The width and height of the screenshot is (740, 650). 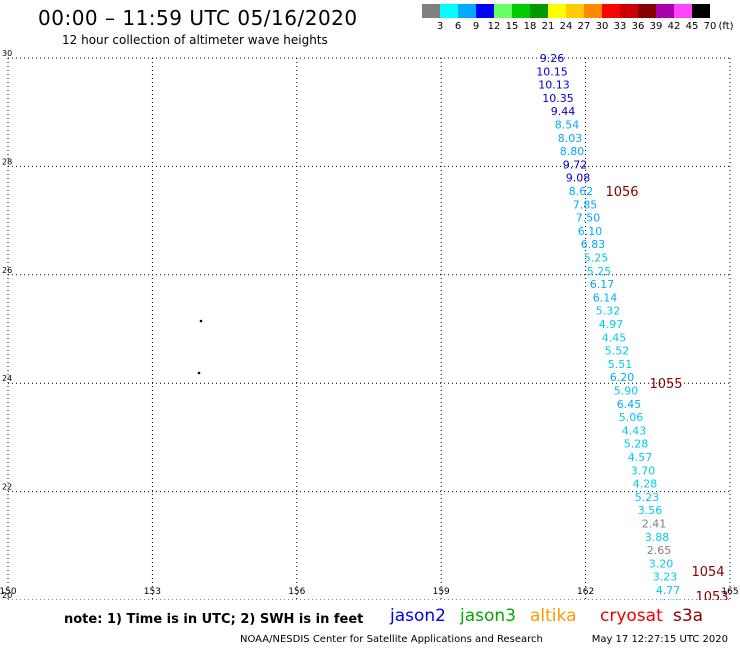 I want to click on legend-label: 24, so click(x=566, y=26).